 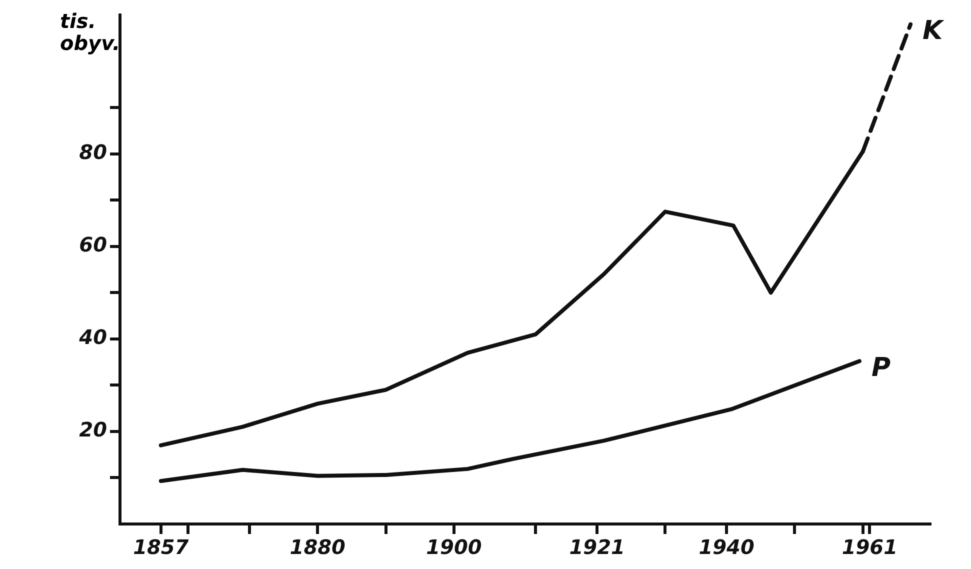 I want to click on x-tick-label: 1880, so click(x=318, y=547).